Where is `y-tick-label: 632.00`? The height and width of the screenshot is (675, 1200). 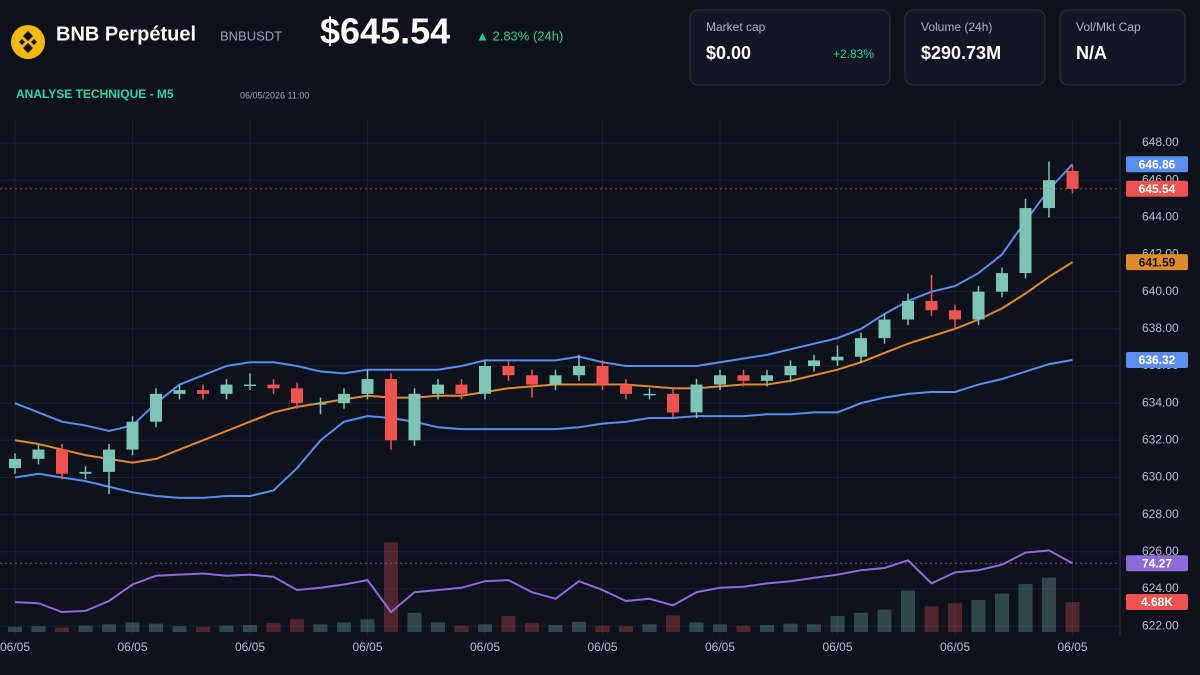
y-tick-label: 632.00 is located at coordinates (1160, 439).